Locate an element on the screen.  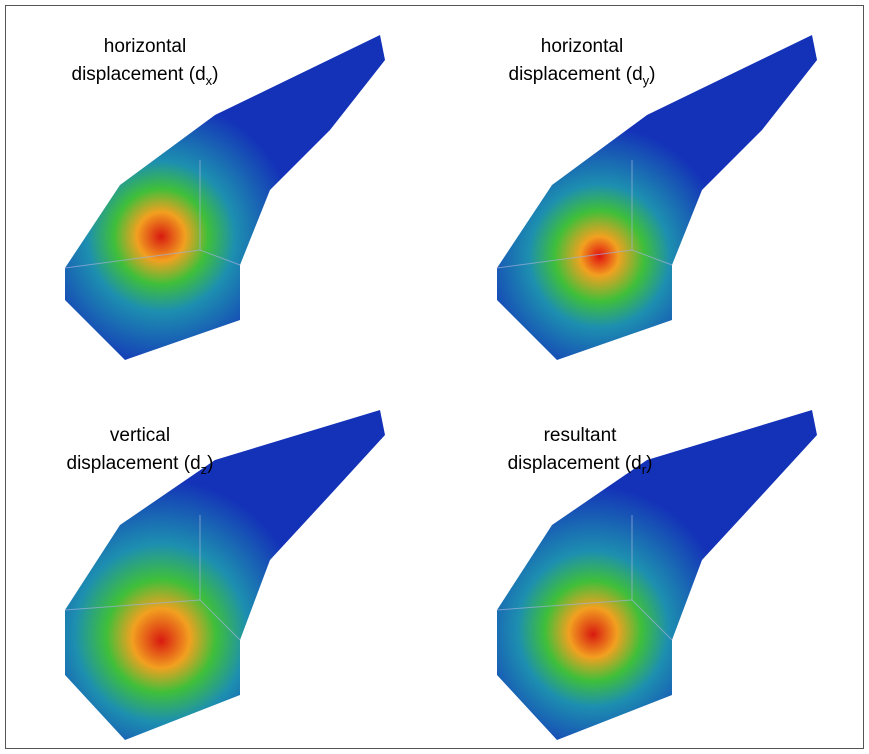
label-line2: displacement (dz) is located at coordinates (140, 465).